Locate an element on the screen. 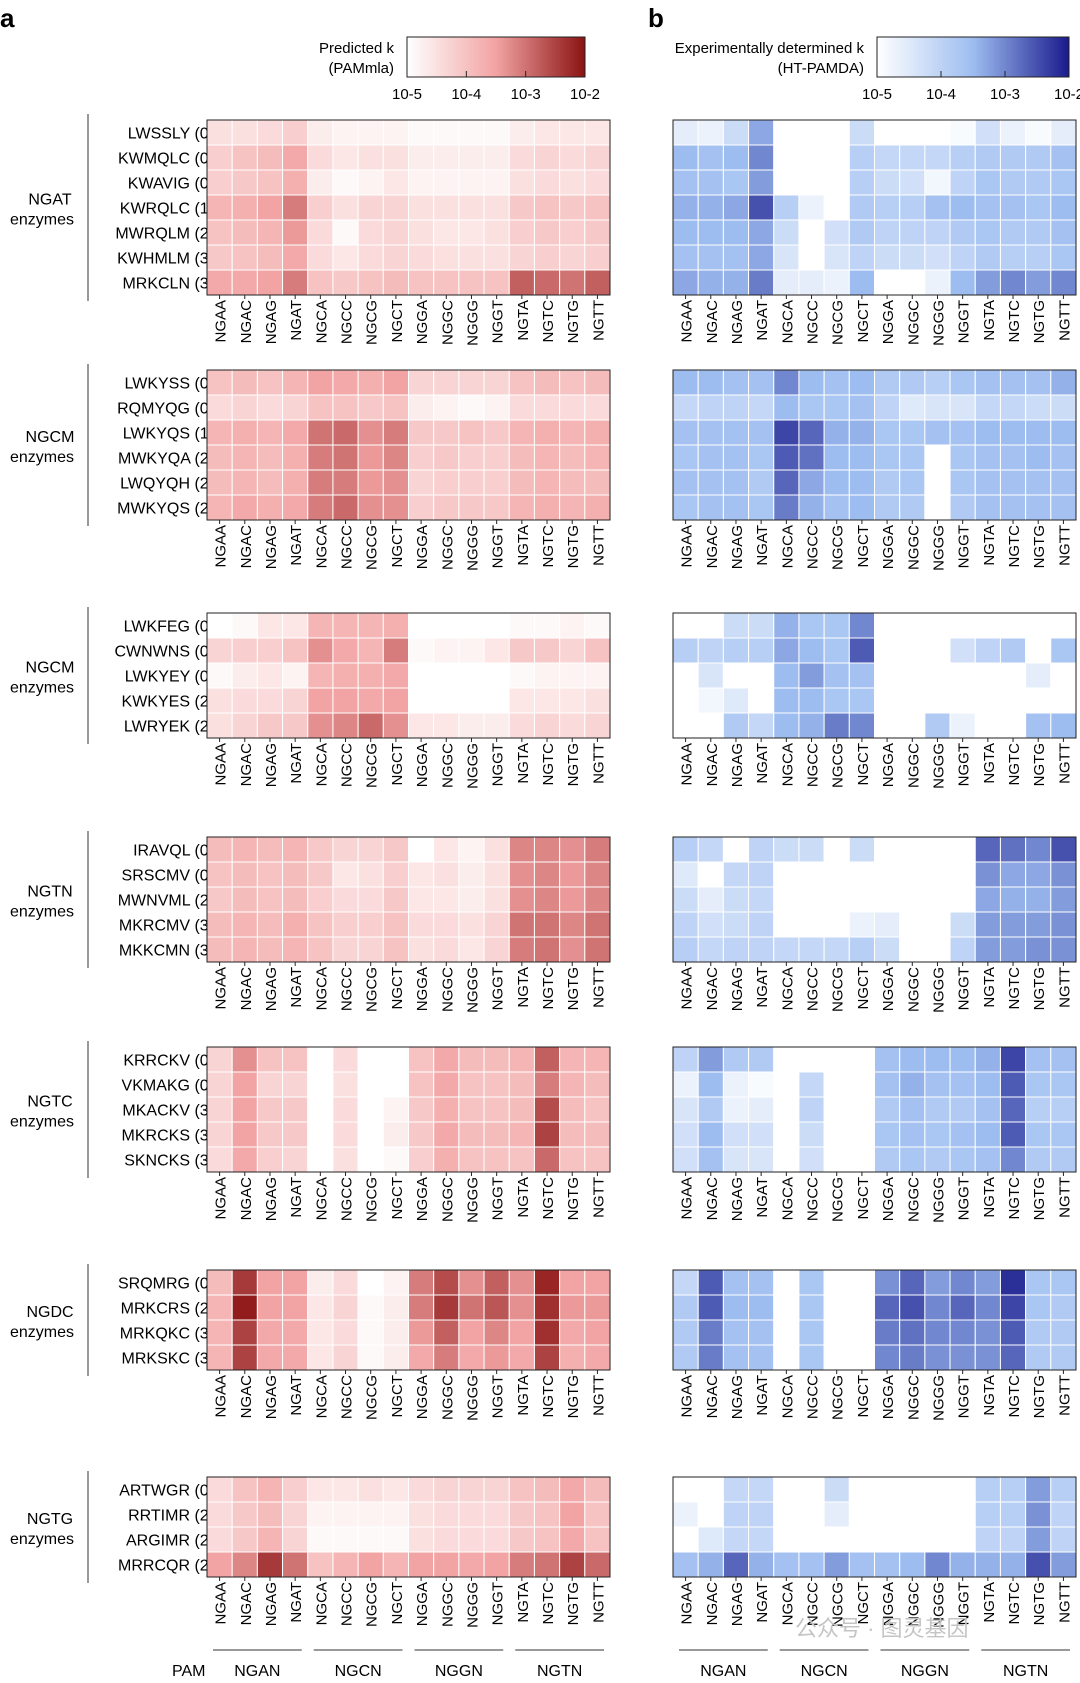  predicted-frame is located at coordinates (408, 1109).